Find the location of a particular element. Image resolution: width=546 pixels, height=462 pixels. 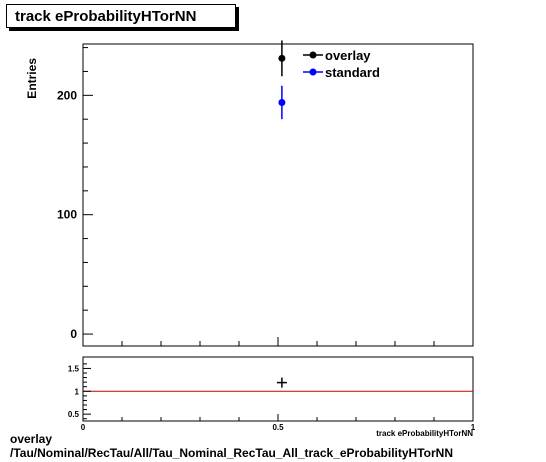

ratio-y-tick-label: 0.5 is located at coordinates (74, 414).